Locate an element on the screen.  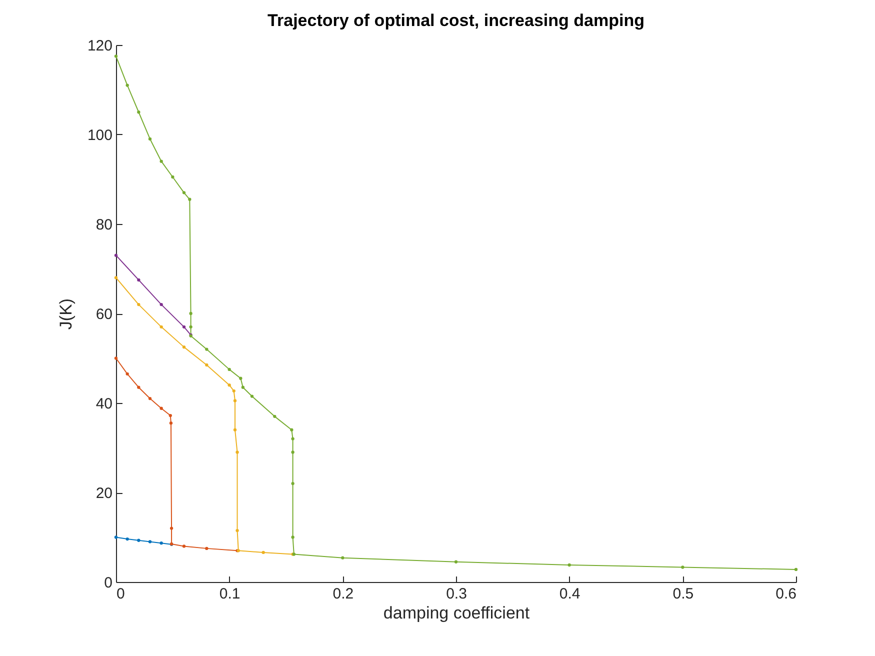
y-tick-label: 80 is located at coordinates (104, 225).